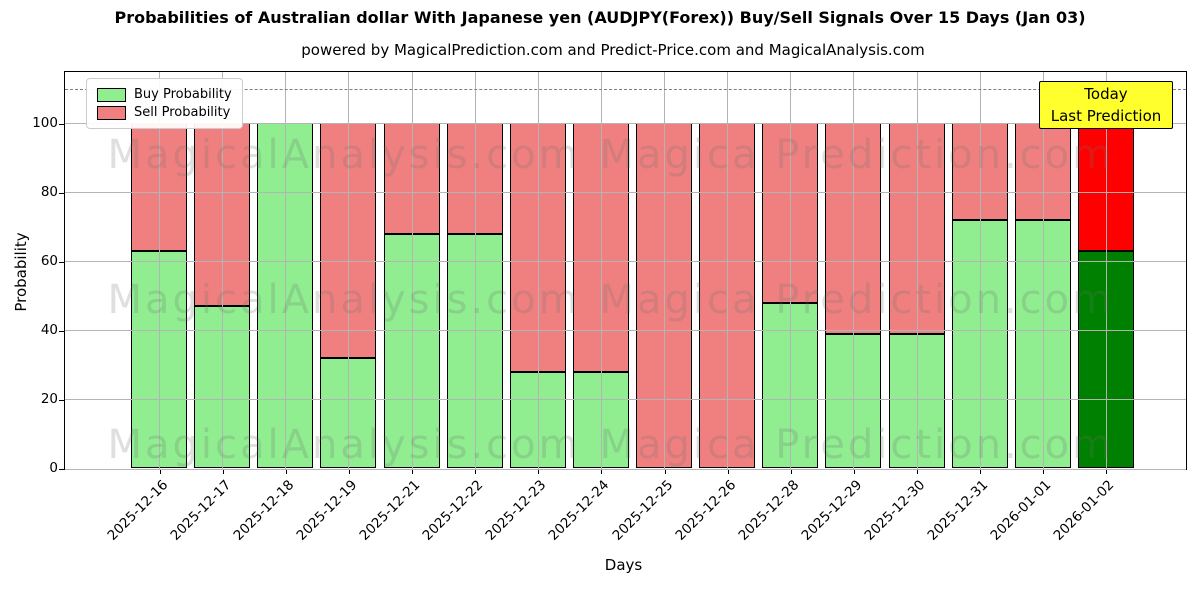  What do you see at coordinates (625, 89) in the screenshot?
I see `threshold-dashed-line` at bounding box center [625, 89].